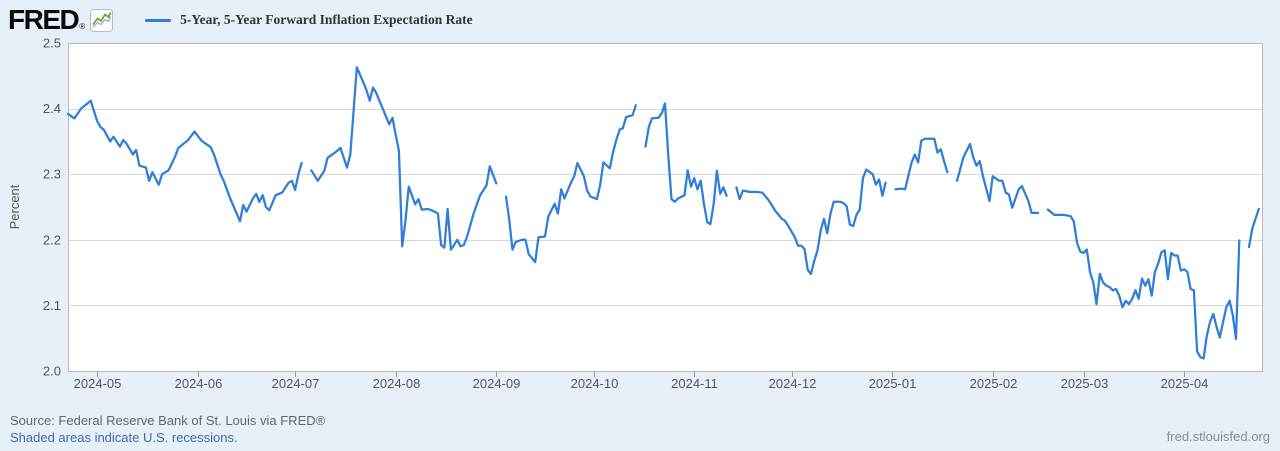 The width and height of the screenshot is (1280, 451). I want to click on x-tick-label: 2025-01, so click(893, 383).